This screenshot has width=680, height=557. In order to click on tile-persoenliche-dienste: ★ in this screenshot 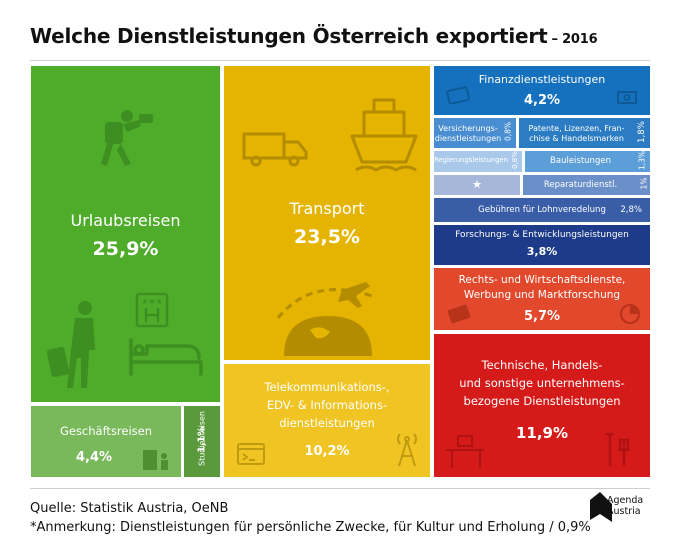, I will do `click(477, 185)`.